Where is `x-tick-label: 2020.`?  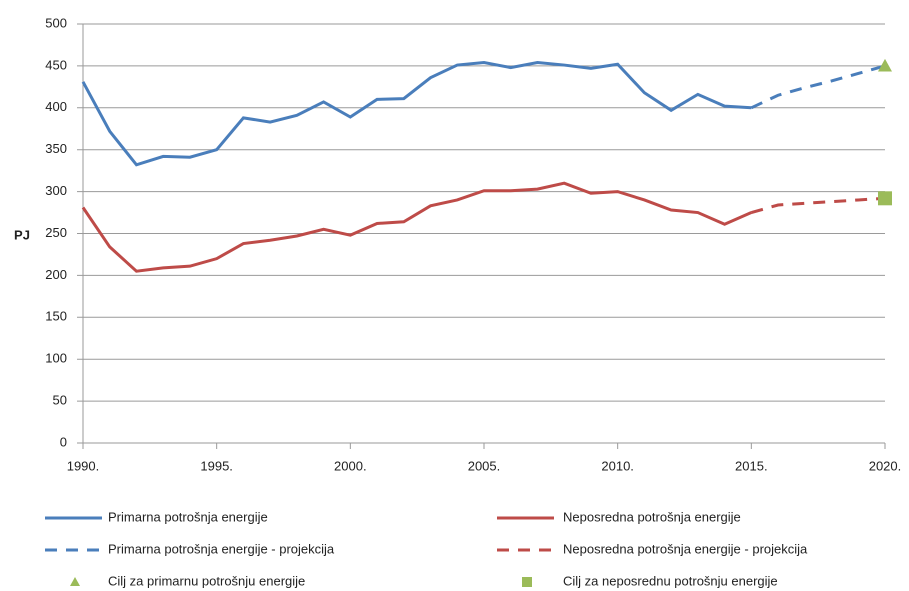
x-tick-label: 2020. is located at coordinates (885, 465).